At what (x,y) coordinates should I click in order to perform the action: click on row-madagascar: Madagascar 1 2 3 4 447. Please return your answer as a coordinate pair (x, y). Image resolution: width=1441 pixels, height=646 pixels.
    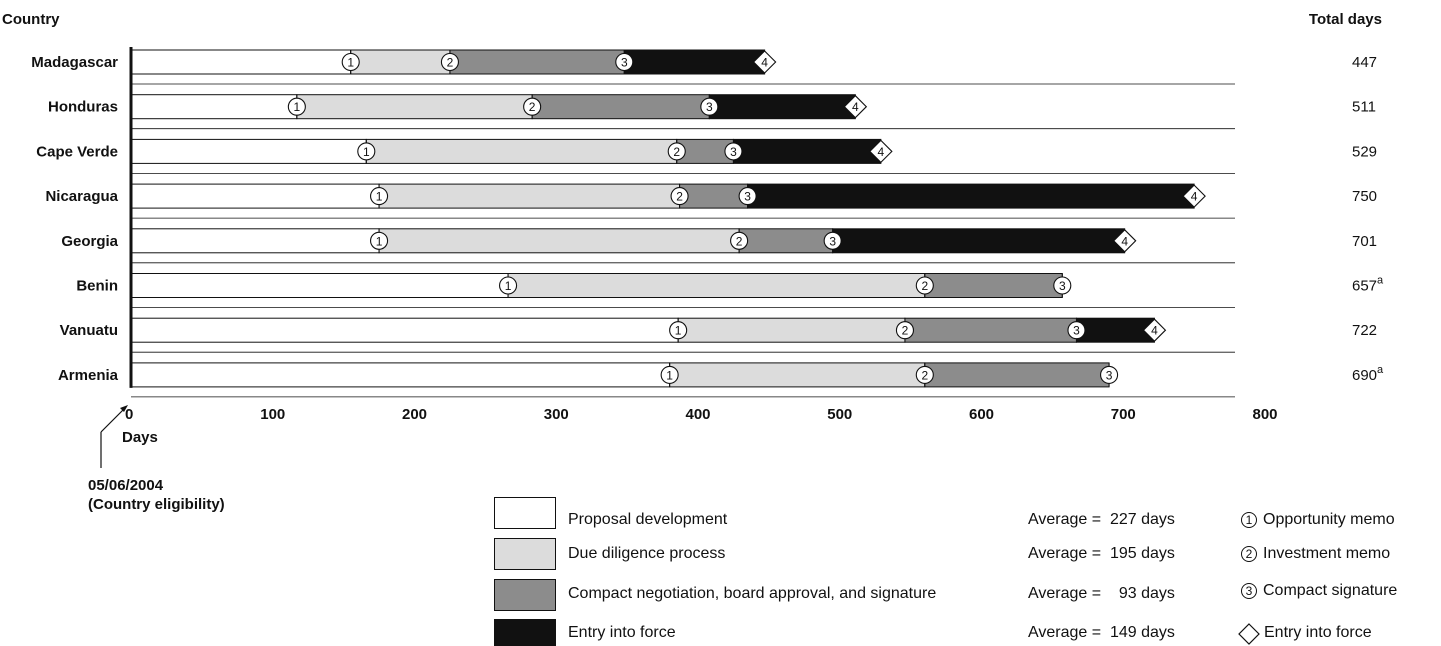
    Looking at the image, I should click on (704, 67).